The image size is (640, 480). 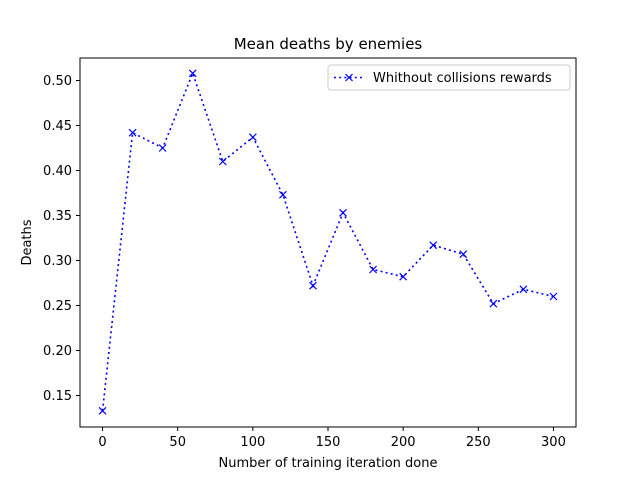 What do you see at coordinates (57, 306) in the screenshot?
I see `y-tick-label: 0.25` at bounding box center [57, 306].